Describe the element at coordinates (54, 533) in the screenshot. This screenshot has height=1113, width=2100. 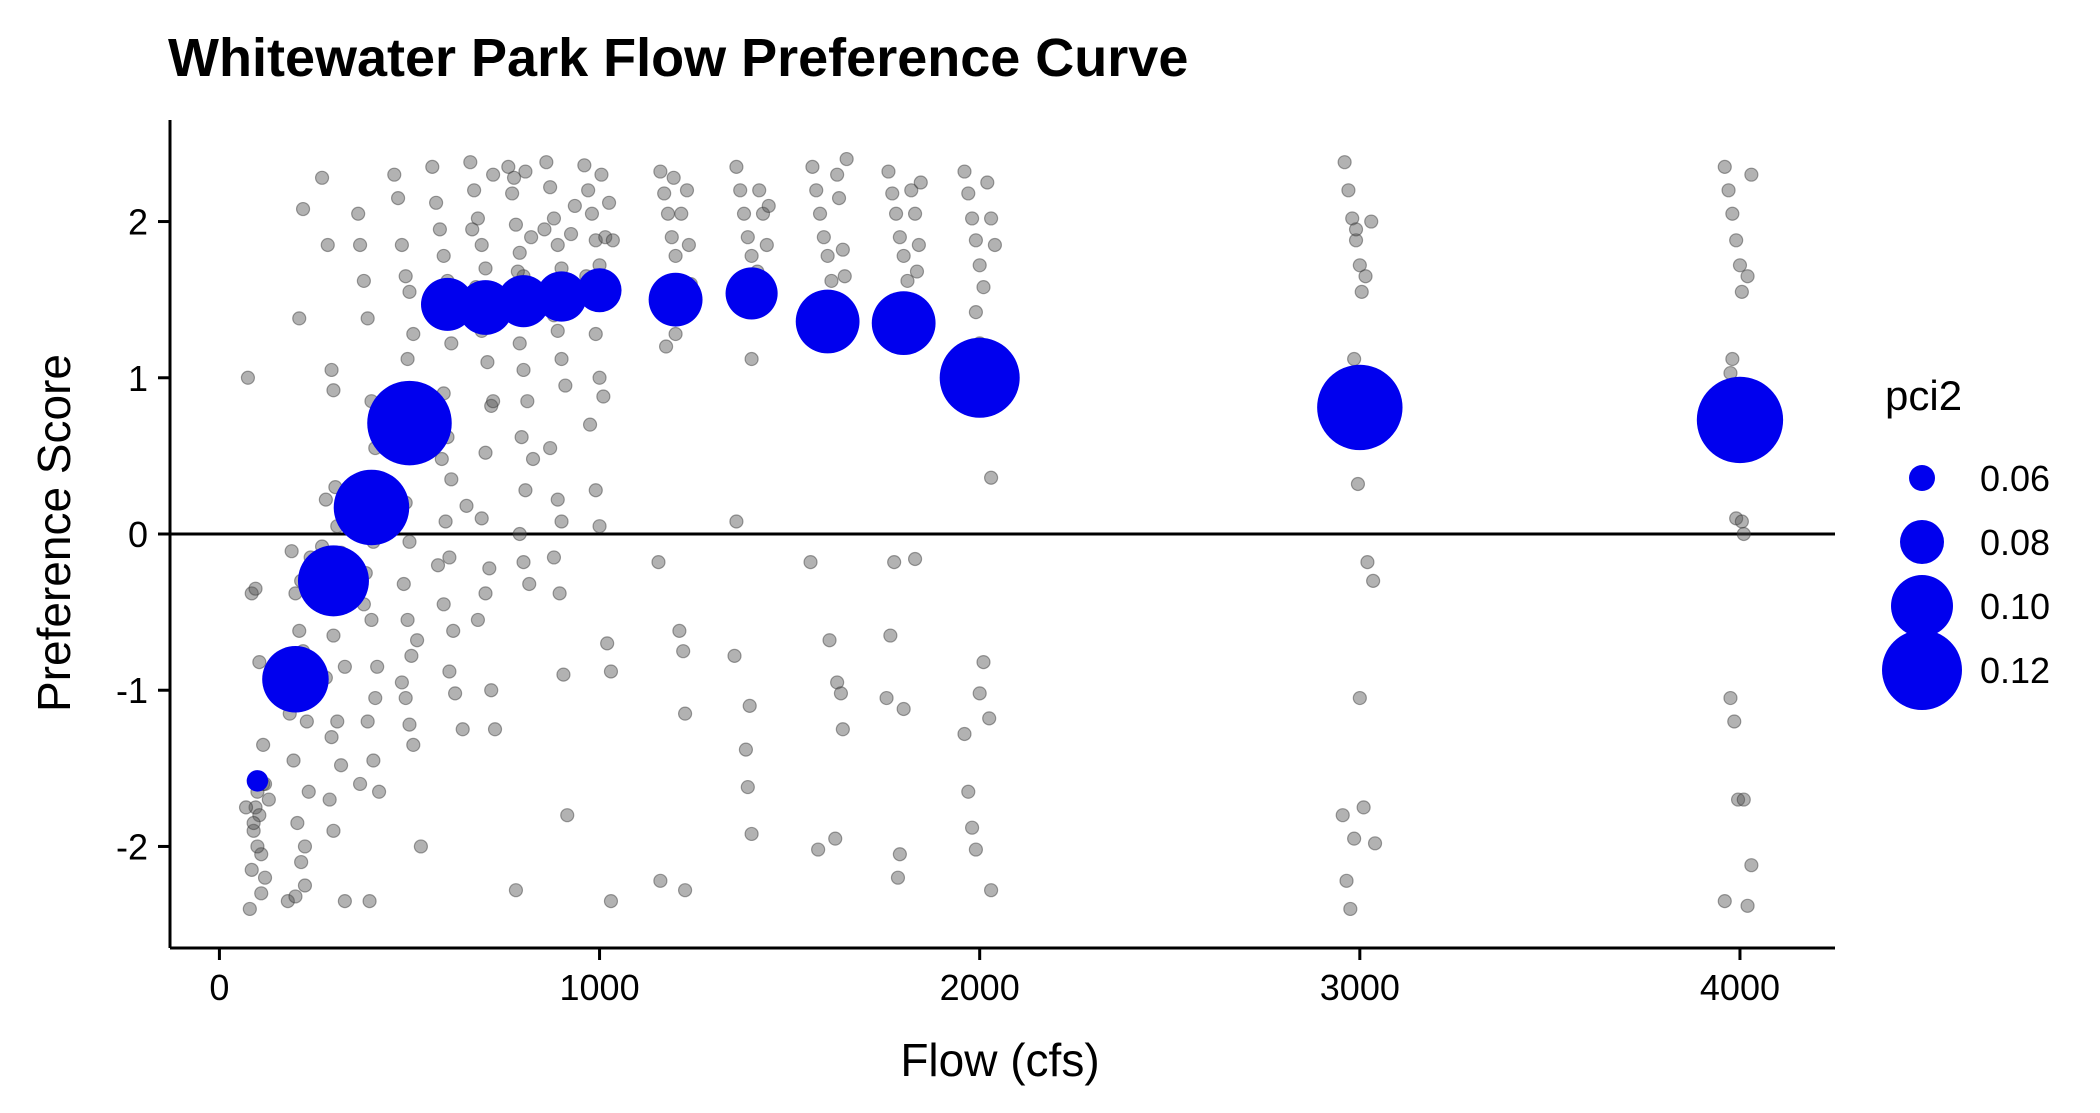
I see `y-axis-title: Preference Score` at that location.